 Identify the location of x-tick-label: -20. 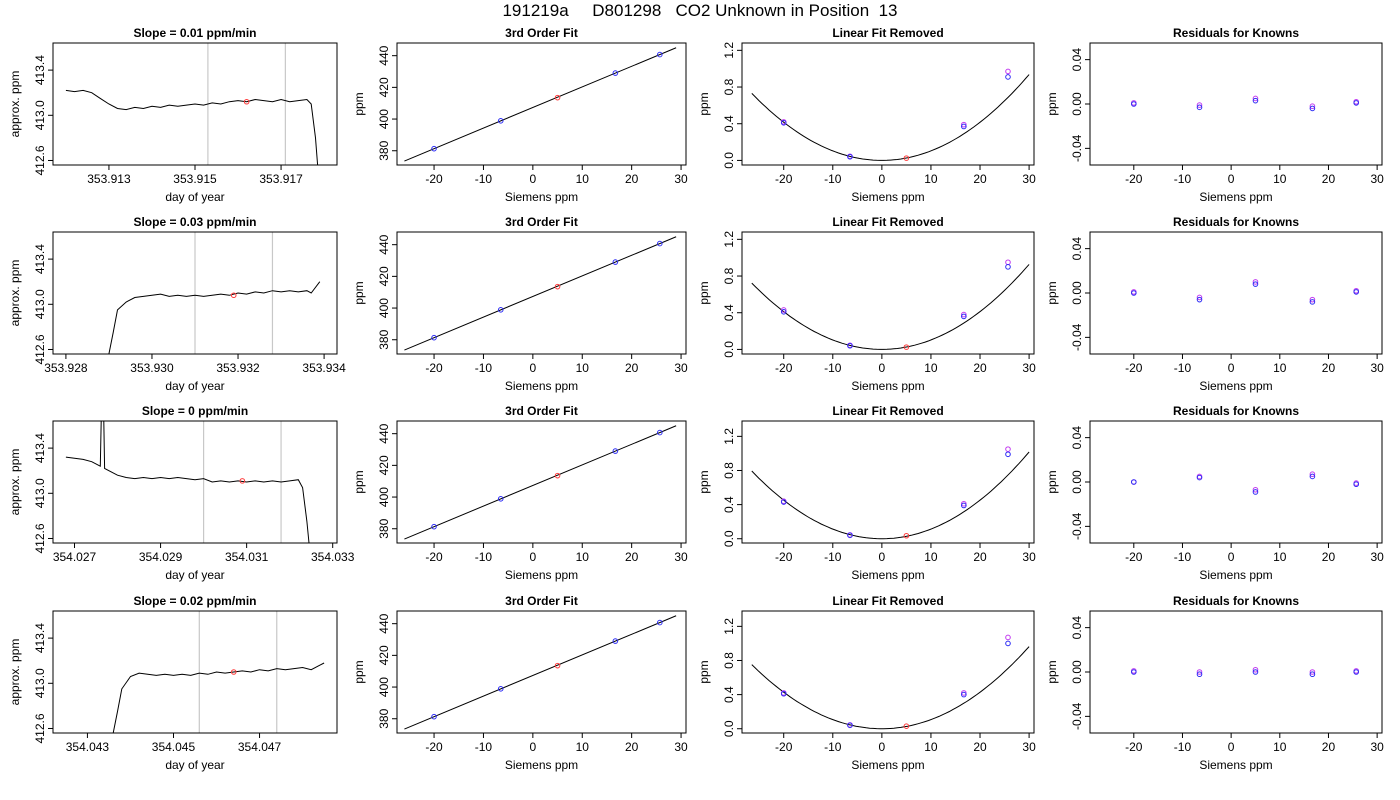
(1134, 557).